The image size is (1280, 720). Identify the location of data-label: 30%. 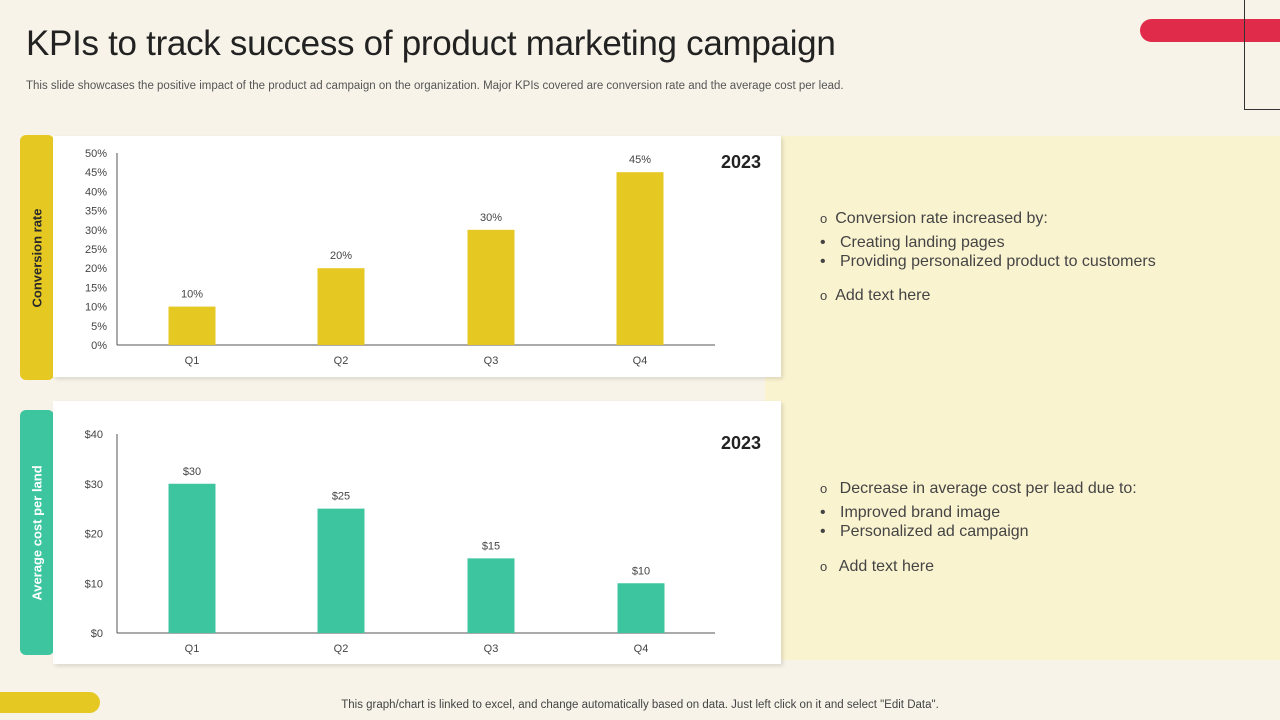
(491, 218).